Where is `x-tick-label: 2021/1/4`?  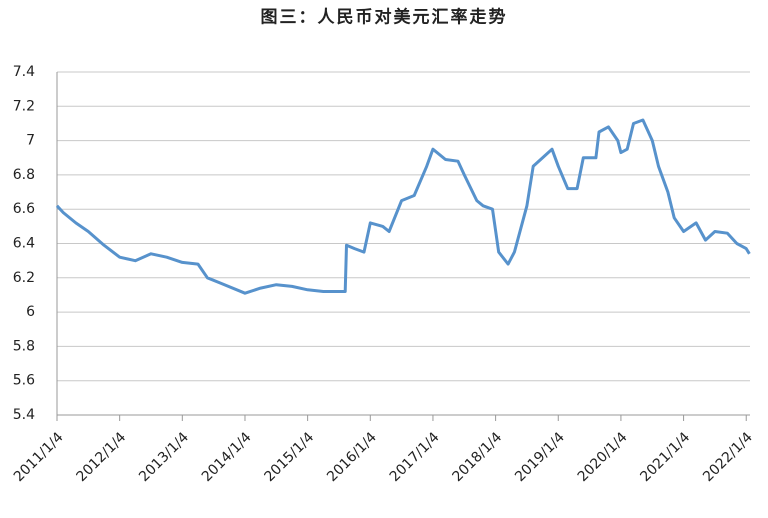 x-tick-label: 2021/1/4 is located at coordinates (665, 457).